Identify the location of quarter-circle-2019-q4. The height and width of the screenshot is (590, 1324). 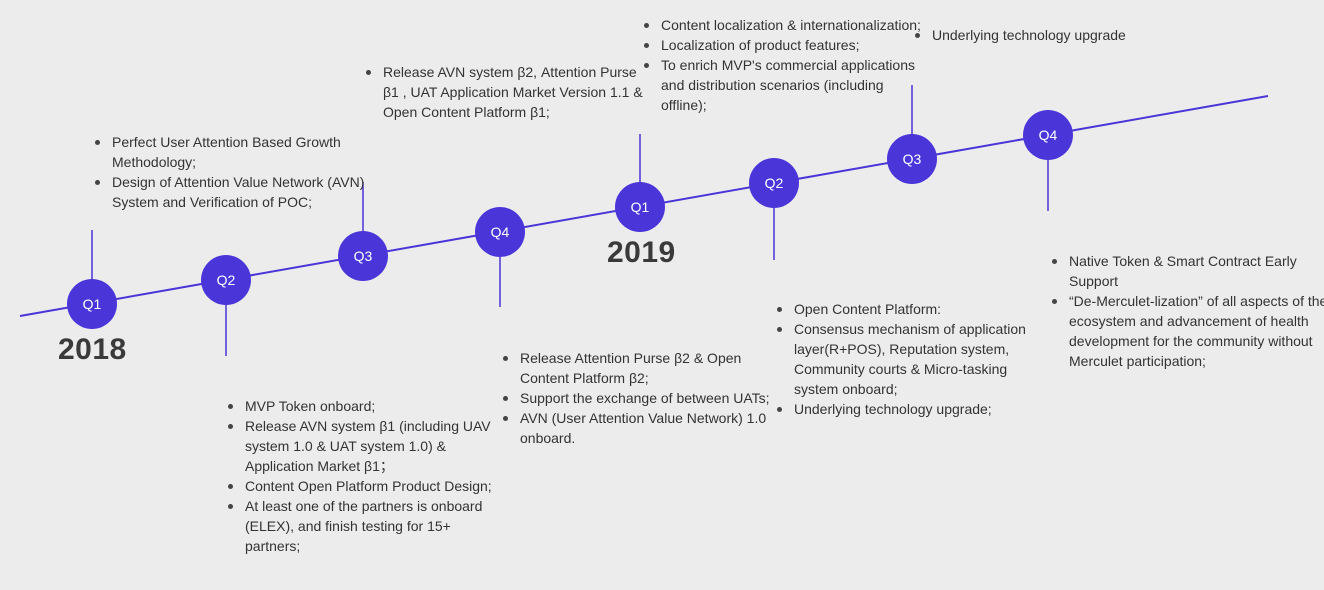
(1048, 135).